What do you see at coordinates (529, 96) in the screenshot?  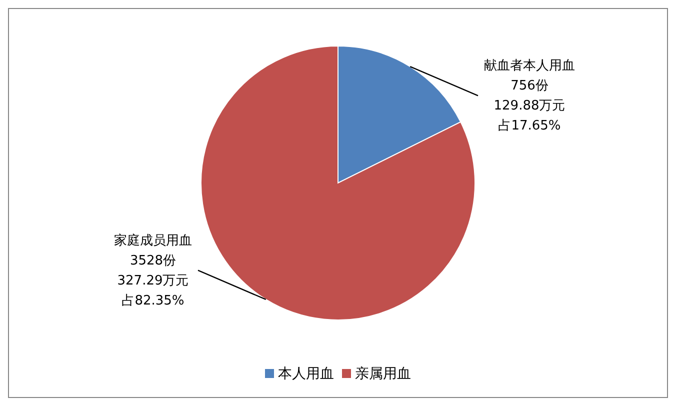 I see `data-label: 献血者本人用血 756份 129.88万元占17.65%` at bounding box center [529, 96].